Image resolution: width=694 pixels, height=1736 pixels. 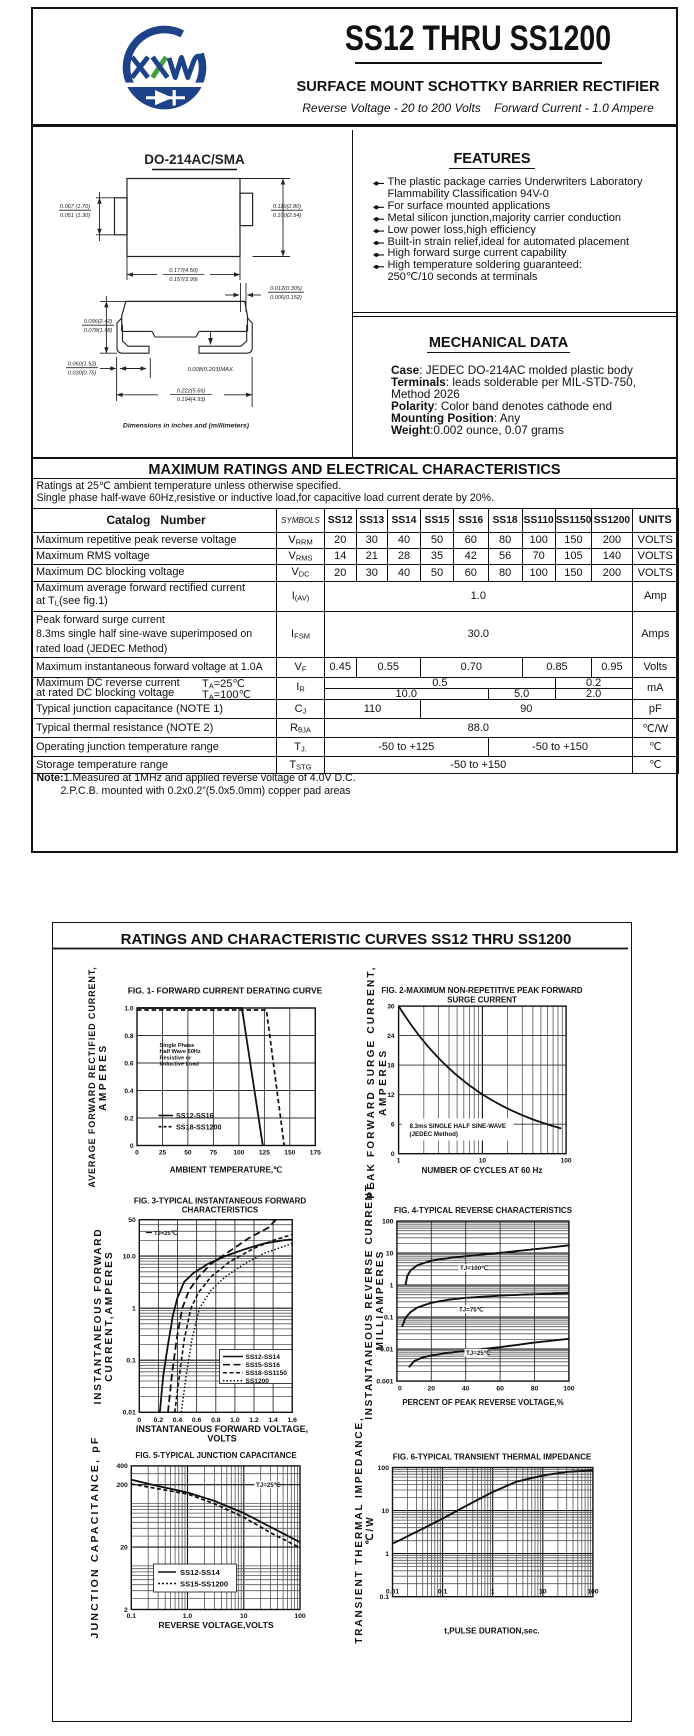 I want to click on svg-text: SS1200, so click(x=257, y=1381).